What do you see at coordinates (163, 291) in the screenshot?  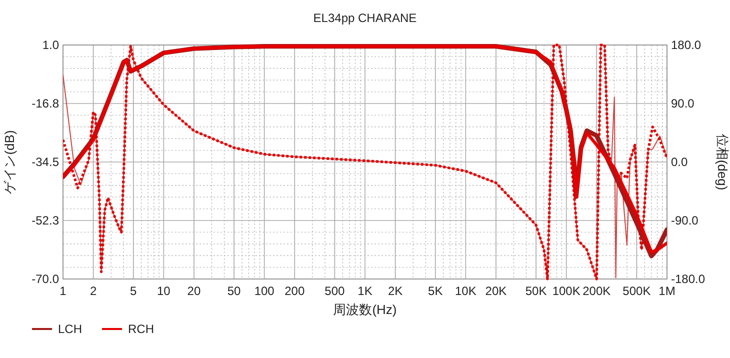 I see `x-tick-label: 10` at bounding box center [163, 291].